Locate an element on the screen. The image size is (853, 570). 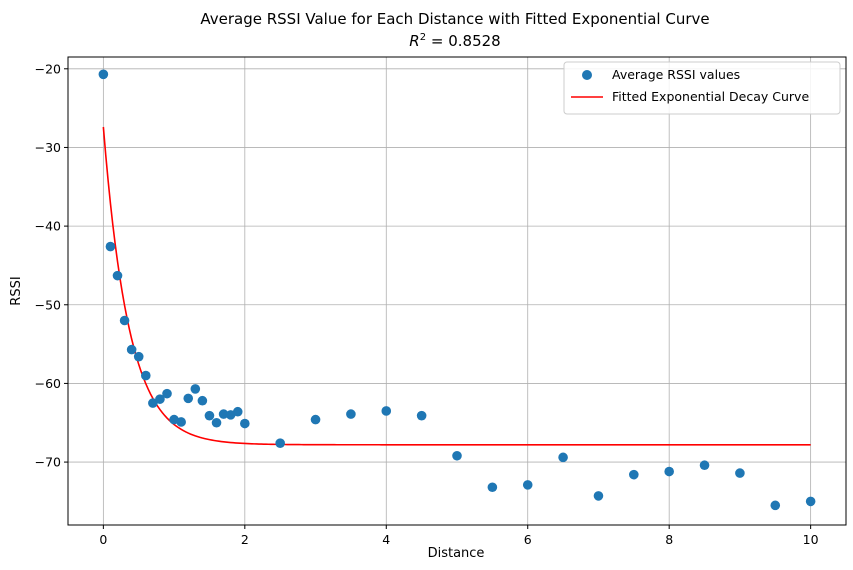
x-tick-label: 0 is located at coordinates (103, 539).